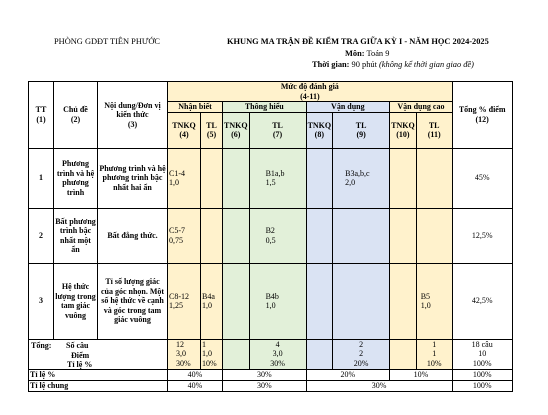  I want to click on header-level-number: (4-11), so click(310, 96).